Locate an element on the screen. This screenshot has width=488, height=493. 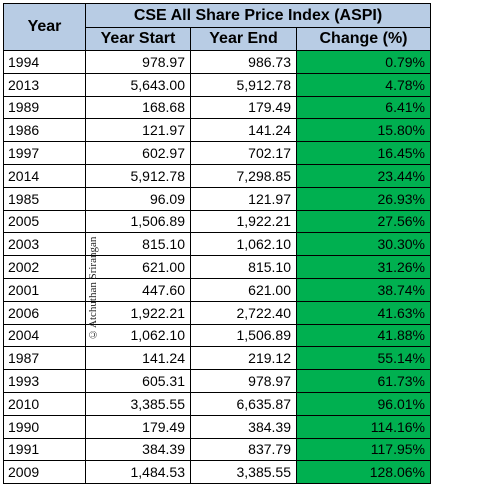
year-start-cell: 602.97 is located at coordinates (138, 153).